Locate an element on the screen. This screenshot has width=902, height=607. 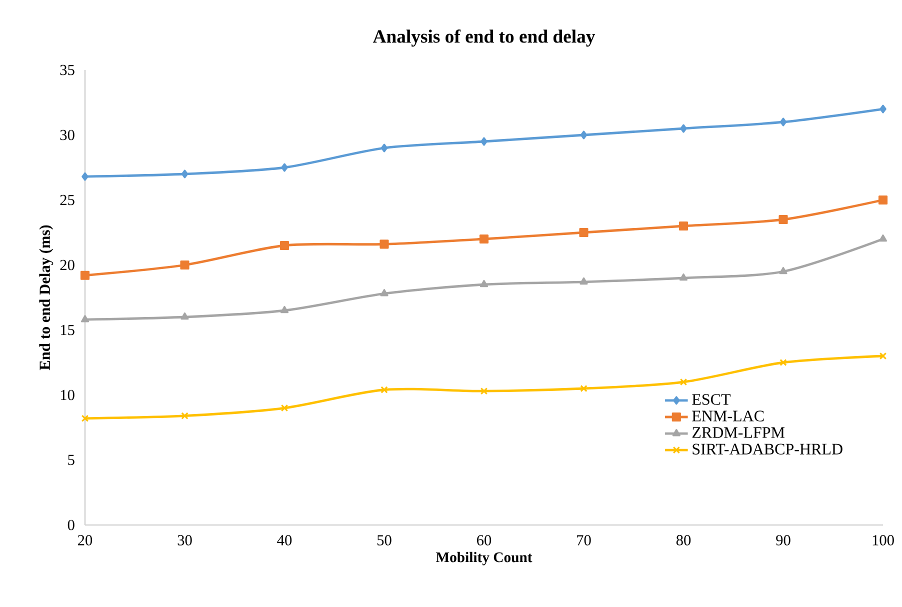
legend-label: SIRT-ADABCP-HRLD is located at coordinates (767, 449).